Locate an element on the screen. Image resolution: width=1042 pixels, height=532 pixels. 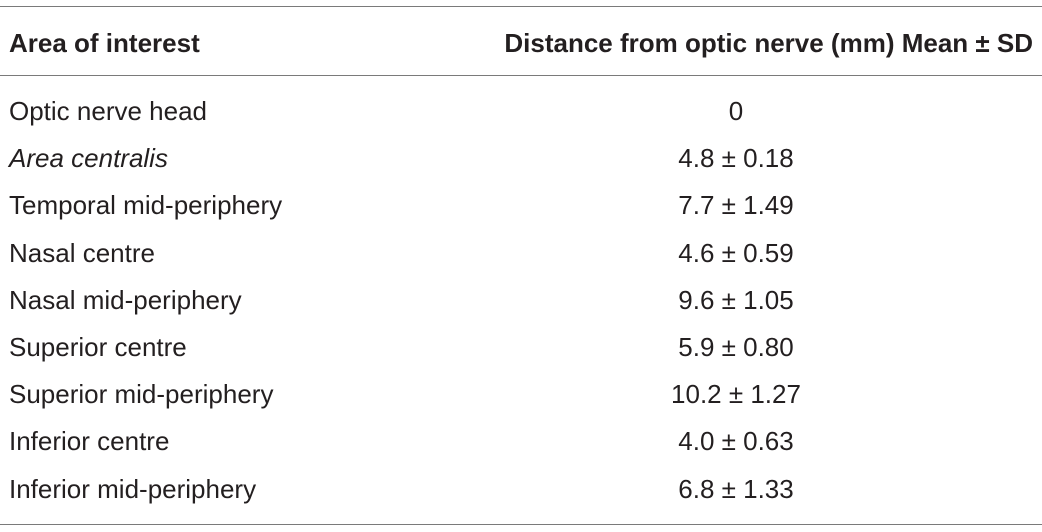
header-area-of-interest: Area of interest is located at coordinates (104, 43).